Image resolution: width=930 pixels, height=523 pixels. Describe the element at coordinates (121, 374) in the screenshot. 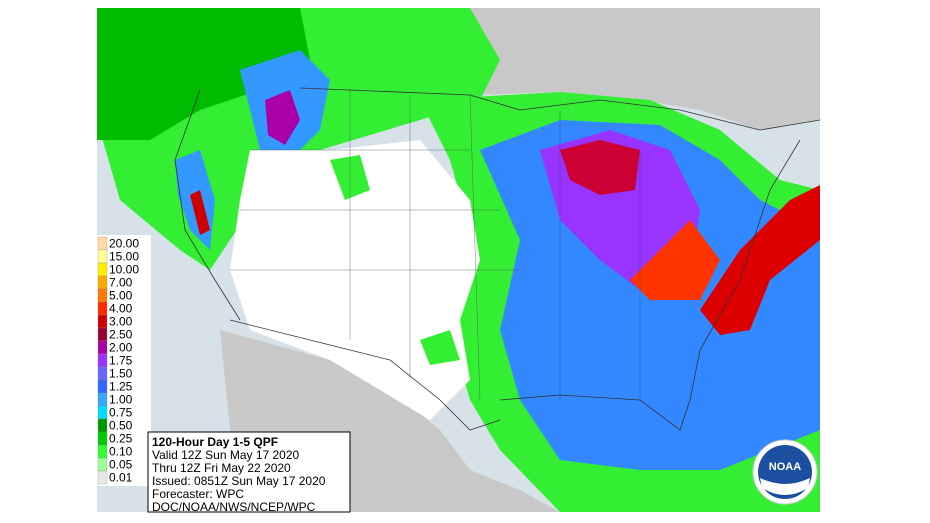

I see `legend-label: 1.50` at that location.